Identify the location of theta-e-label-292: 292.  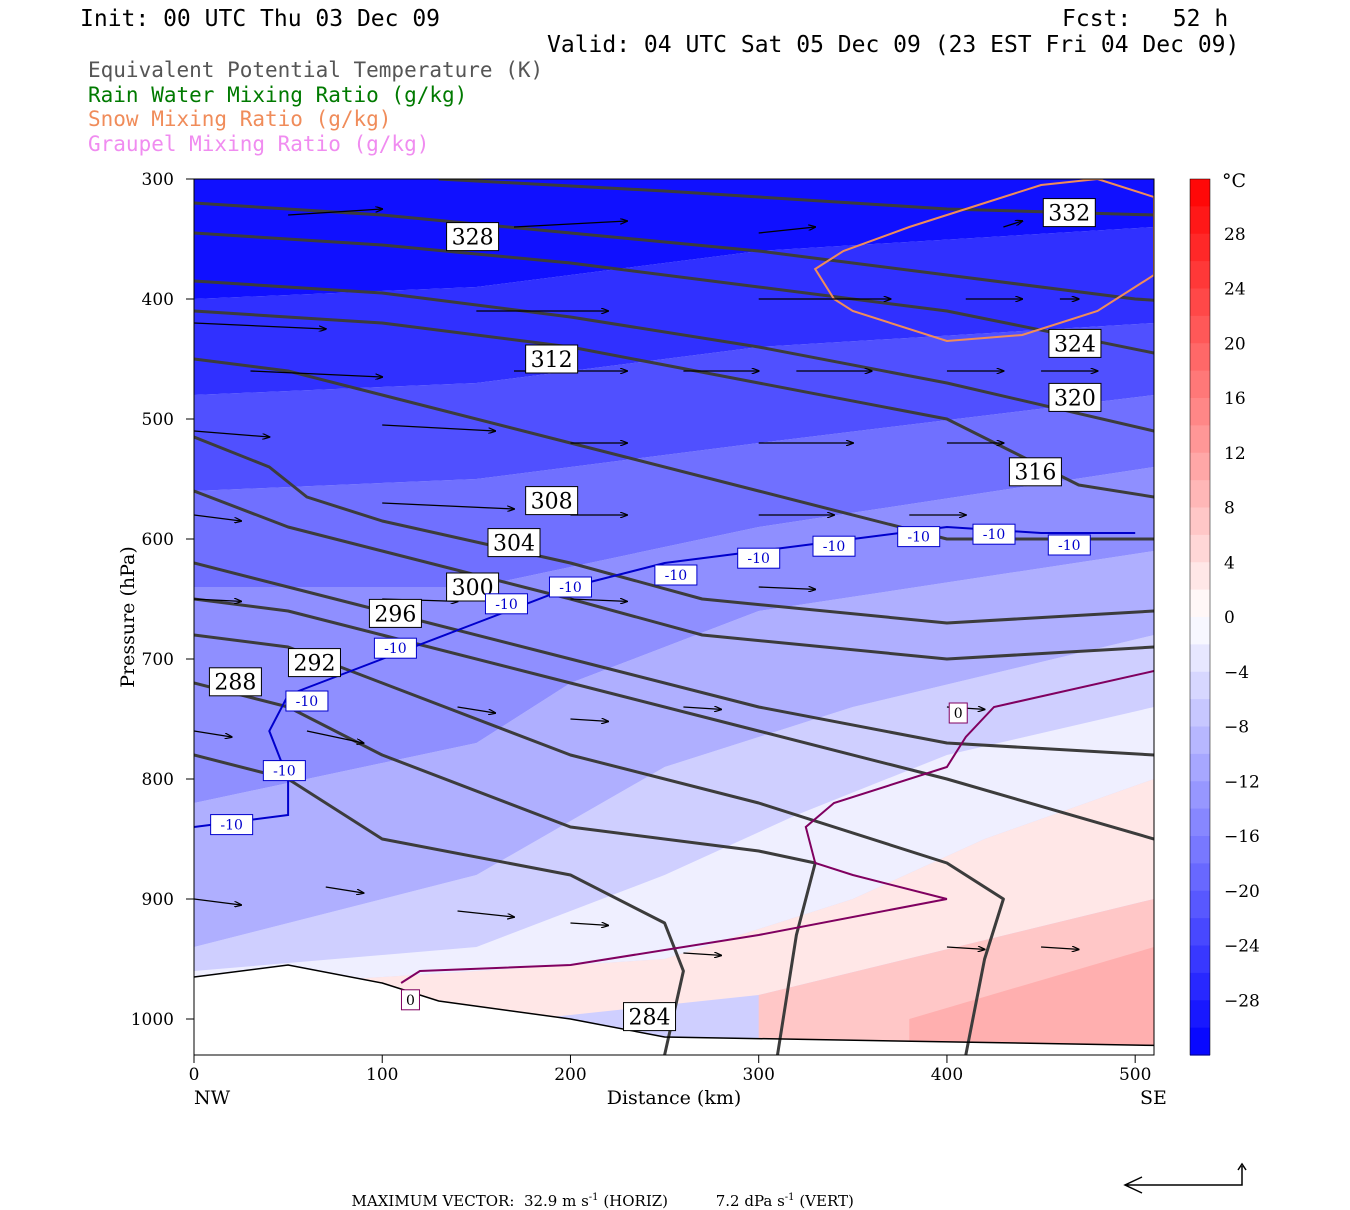
(314, 664).